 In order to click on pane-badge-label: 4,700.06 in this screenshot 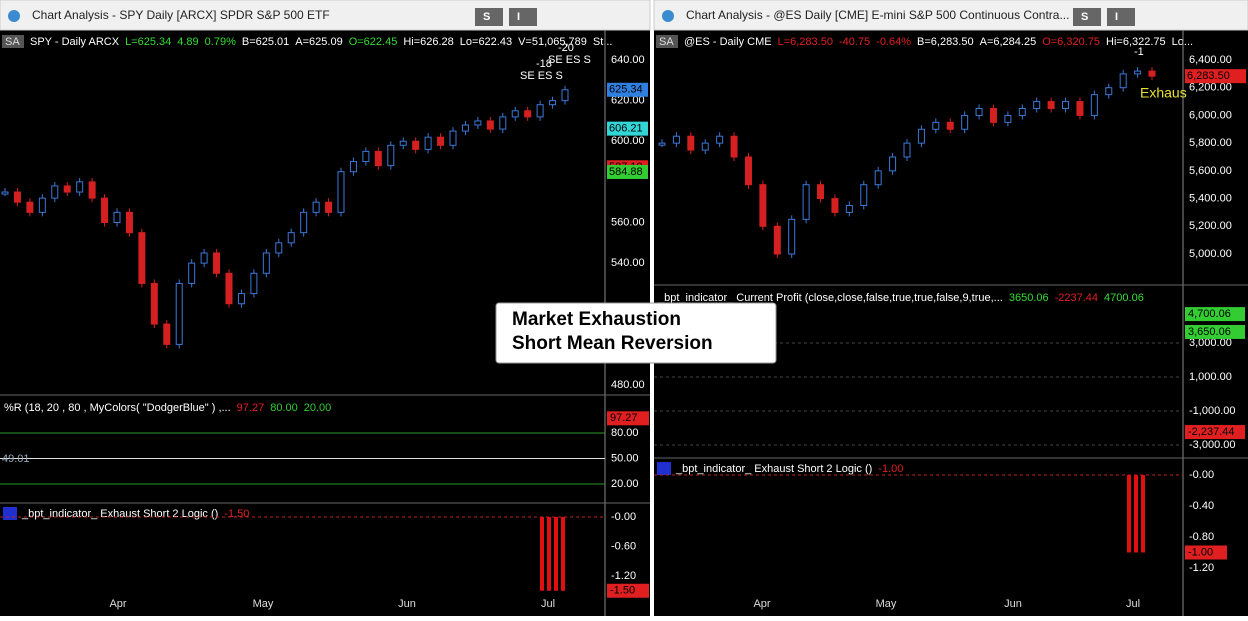, I will do `click(1209, 314)`.